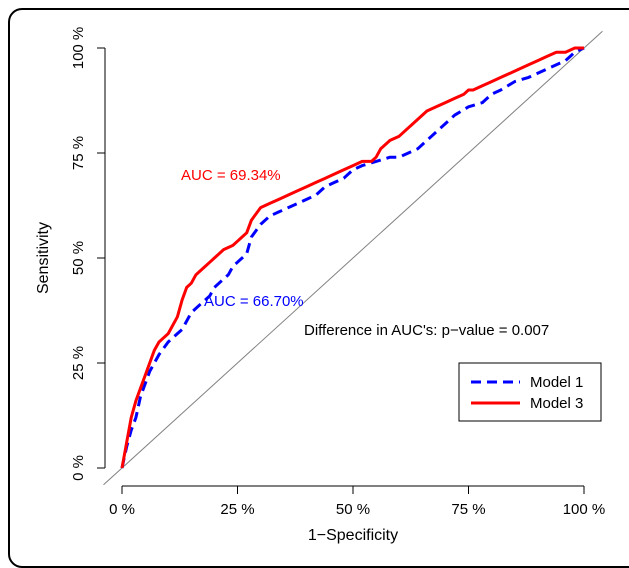  I want to click on x-tick-label: 75 %, so click(468, 509).